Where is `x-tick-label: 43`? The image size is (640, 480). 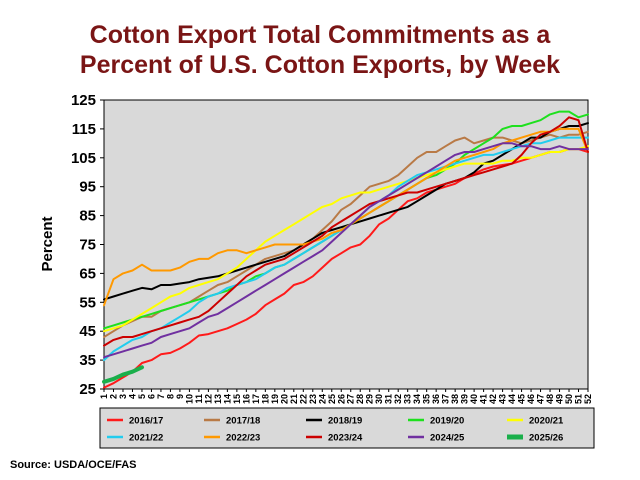
x-tick-label: 43 is located at coordinates (503, 399).